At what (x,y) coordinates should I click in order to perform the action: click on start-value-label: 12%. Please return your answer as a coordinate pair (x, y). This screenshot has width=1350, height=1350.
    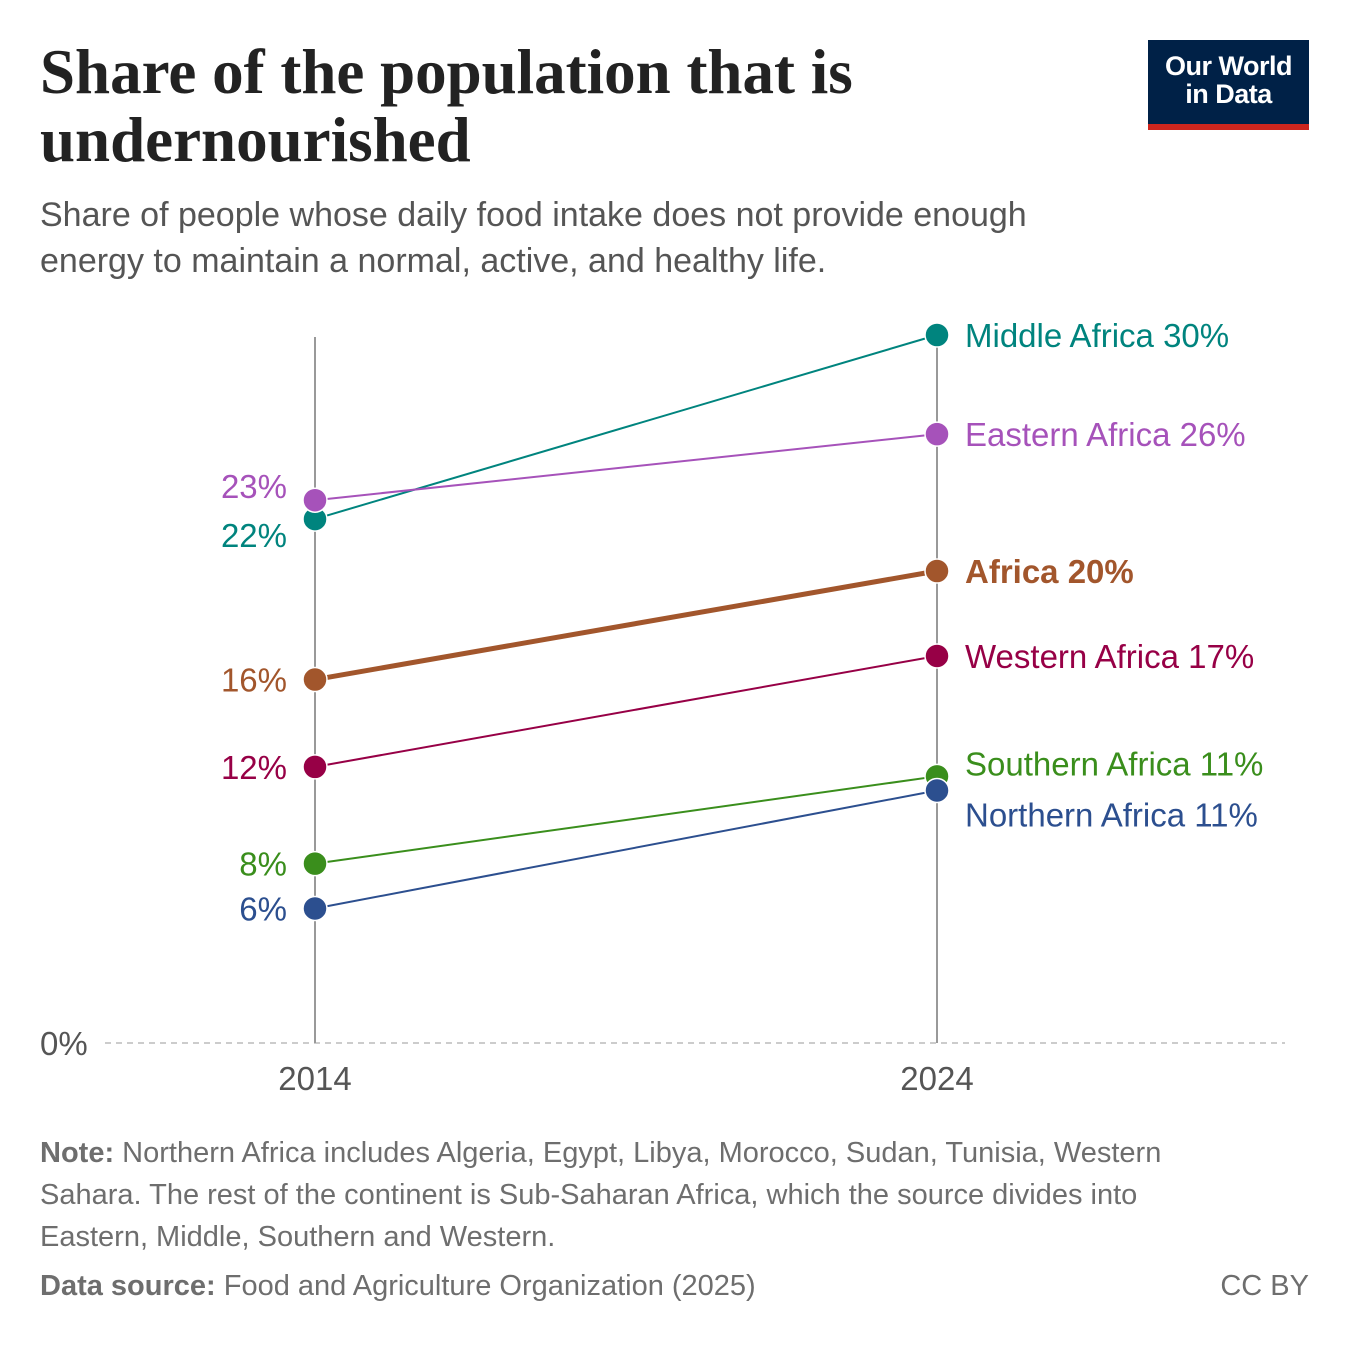
    Looking at the image, I should click on (254, 767).